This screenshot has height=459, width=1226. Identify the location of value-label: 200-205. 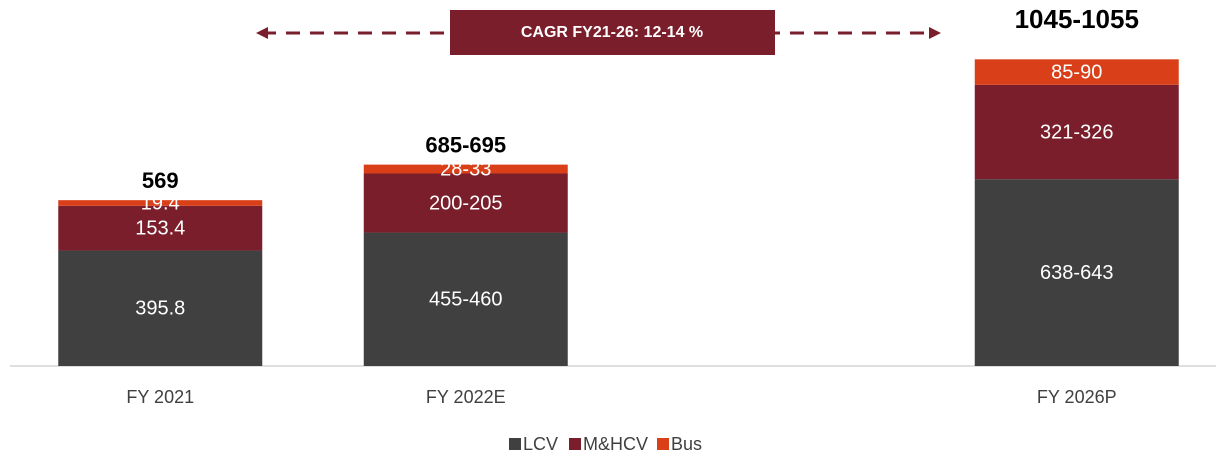
(465, 203).